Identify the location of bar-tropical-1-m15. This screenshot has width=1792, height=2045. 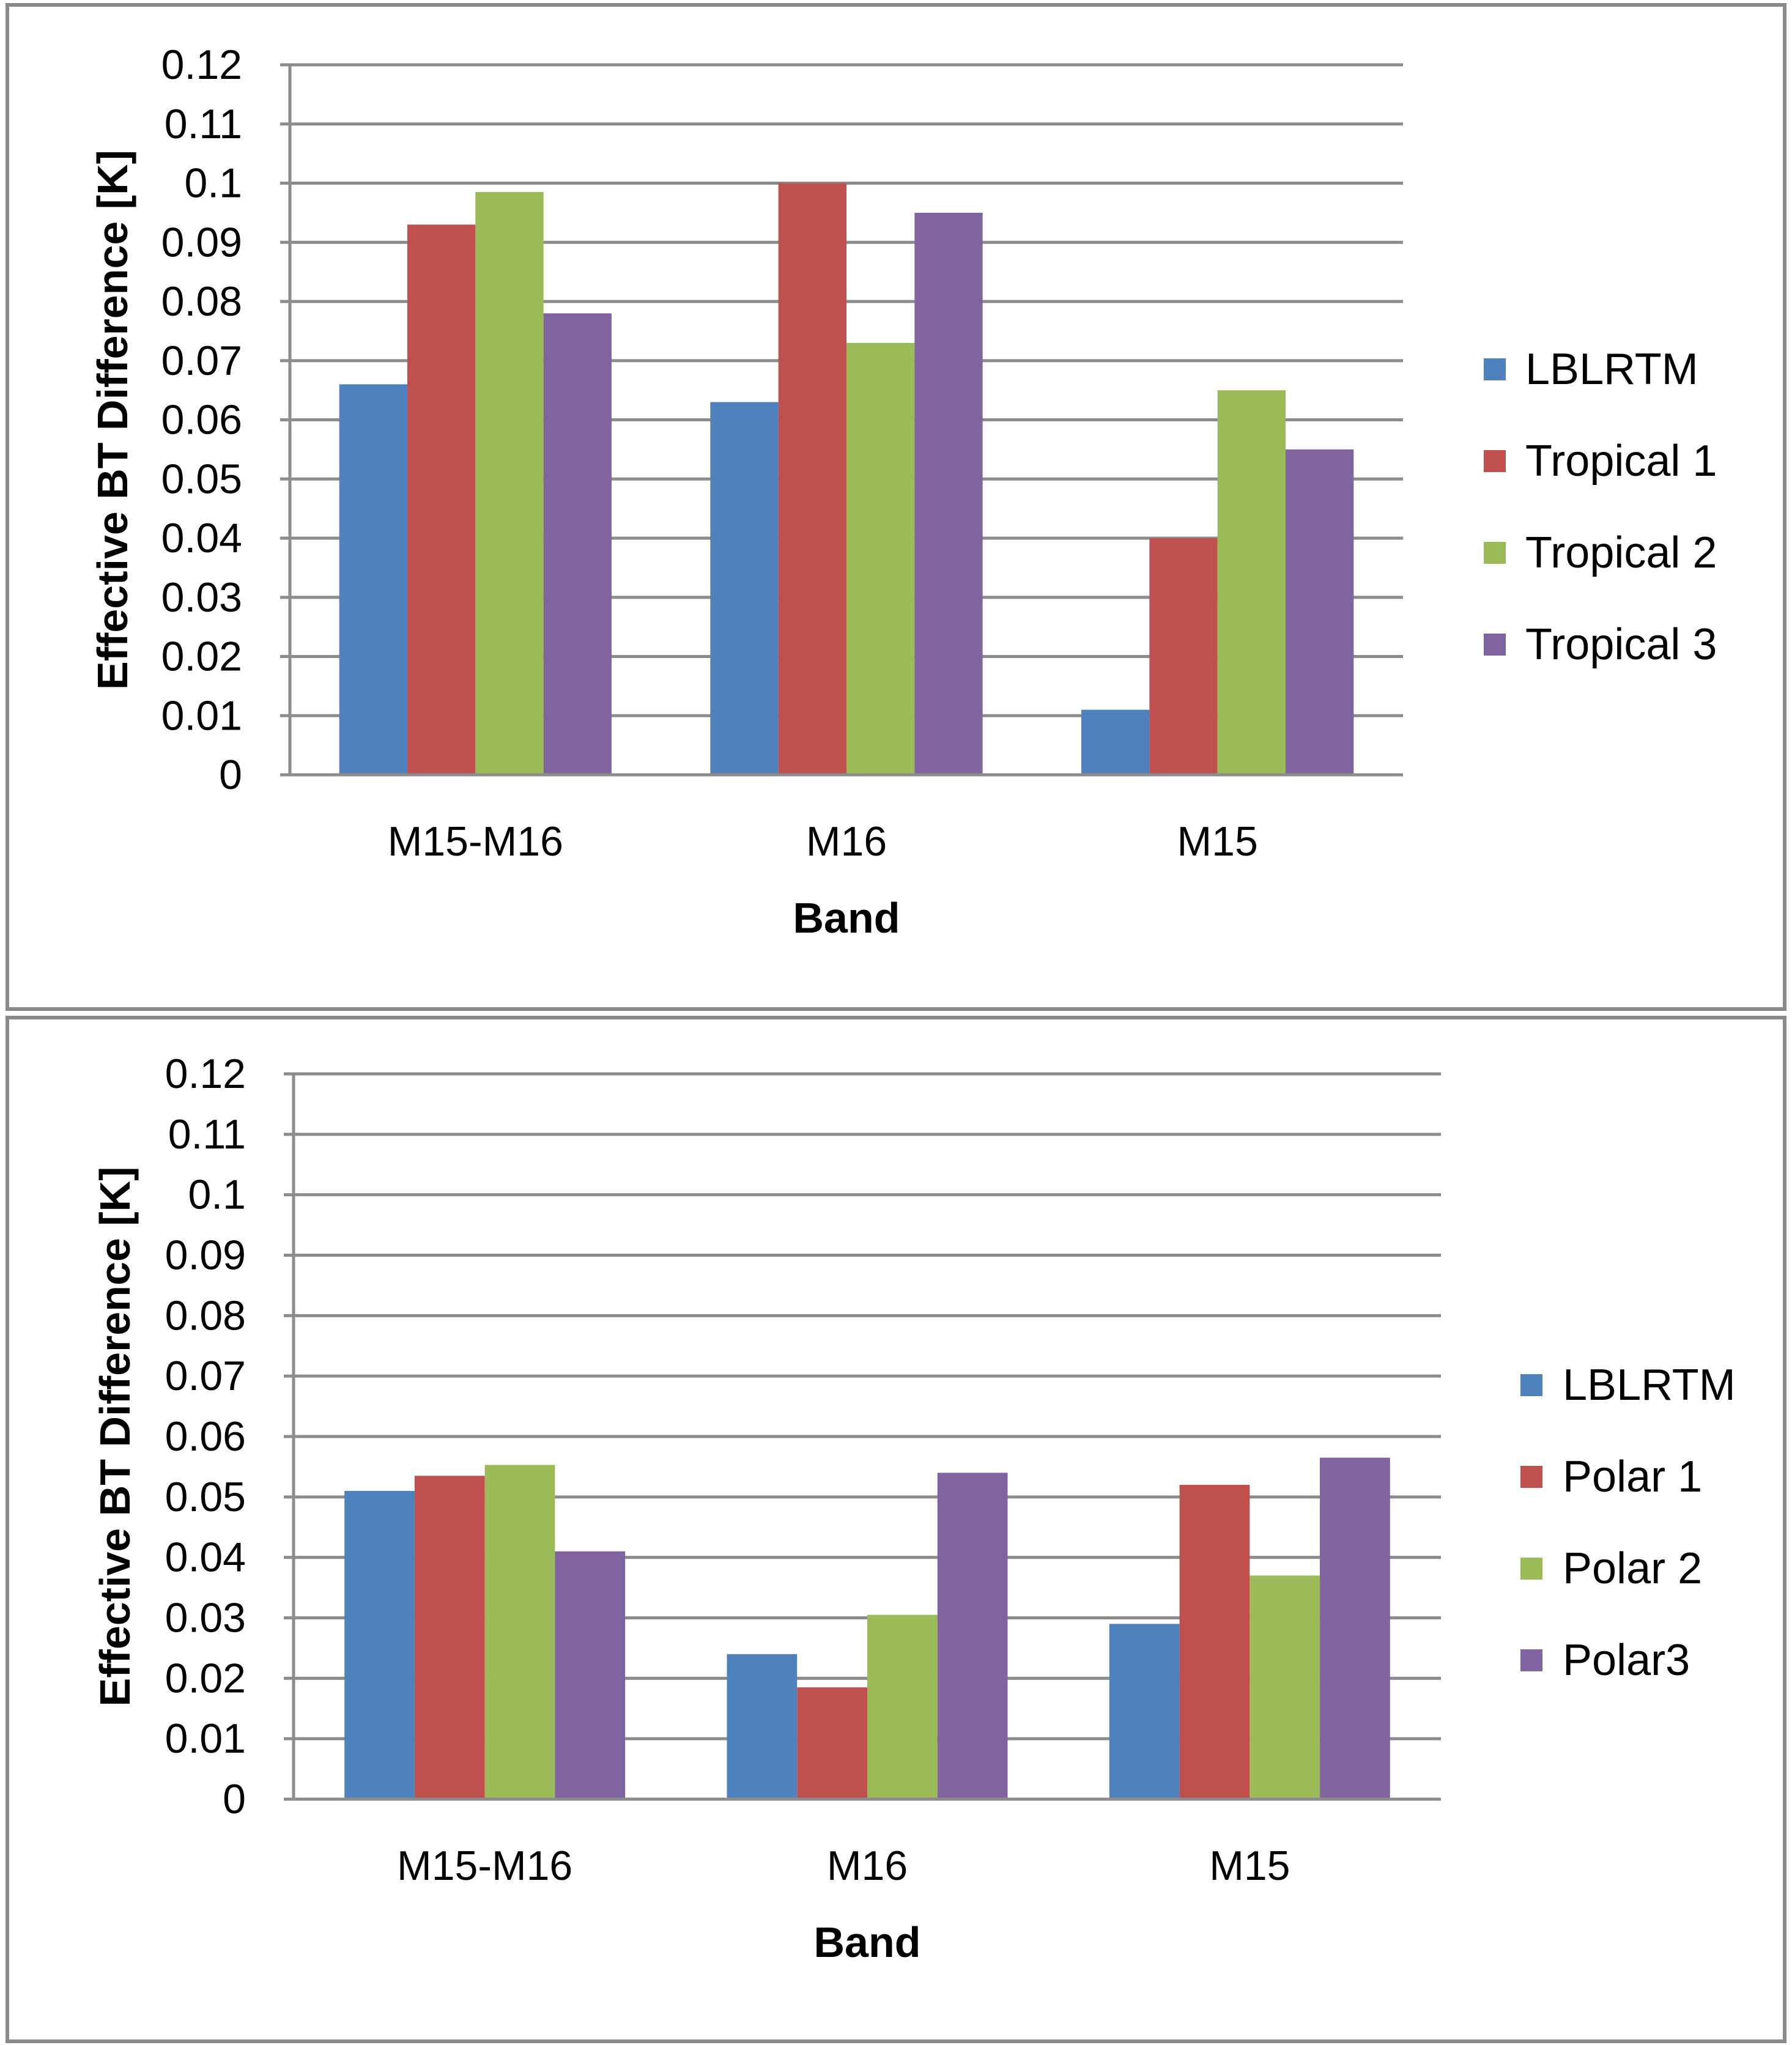
(1183, 656).